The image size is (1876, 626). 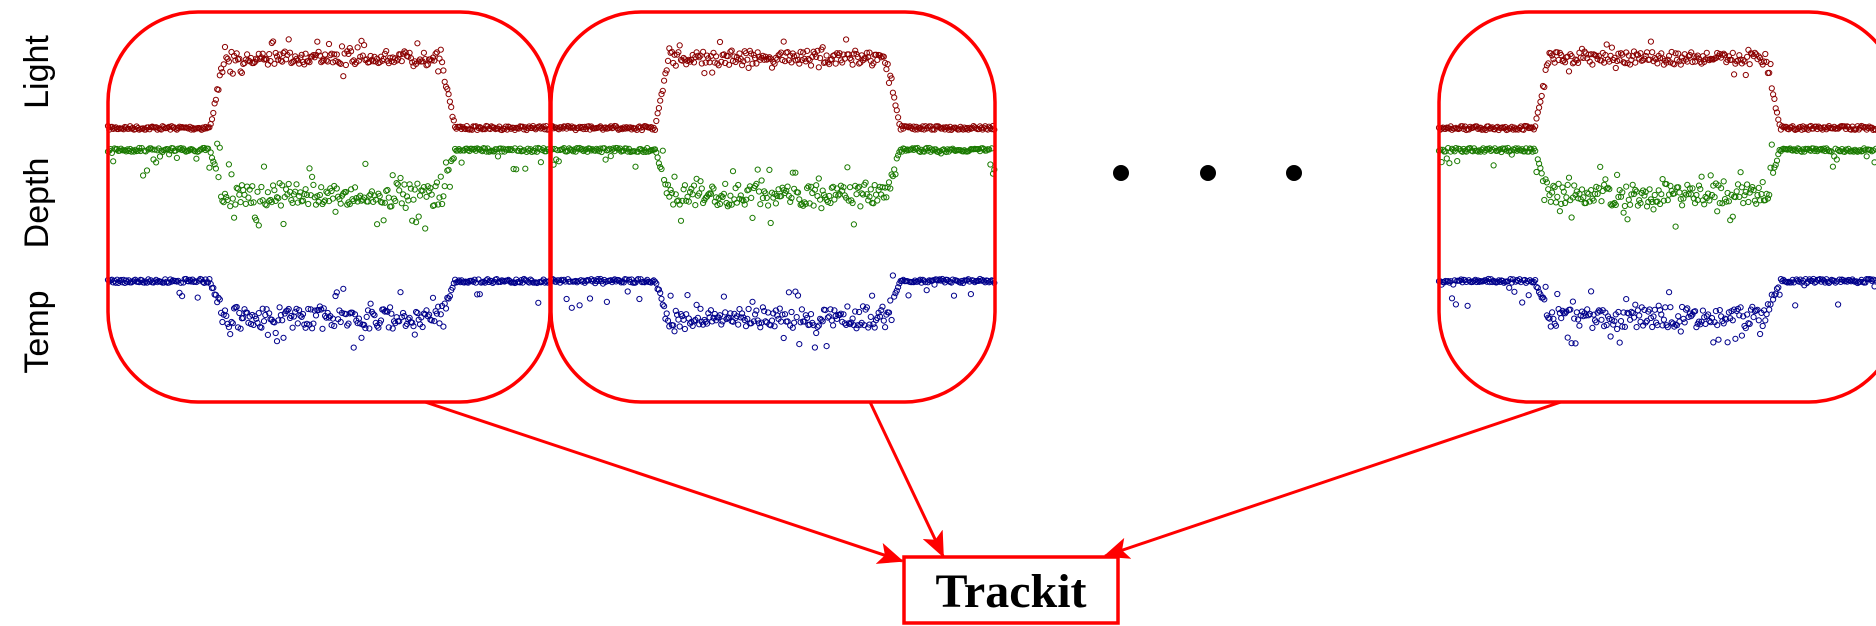 I want to click on output-label: Trackit, so click(x=1010, y=591).